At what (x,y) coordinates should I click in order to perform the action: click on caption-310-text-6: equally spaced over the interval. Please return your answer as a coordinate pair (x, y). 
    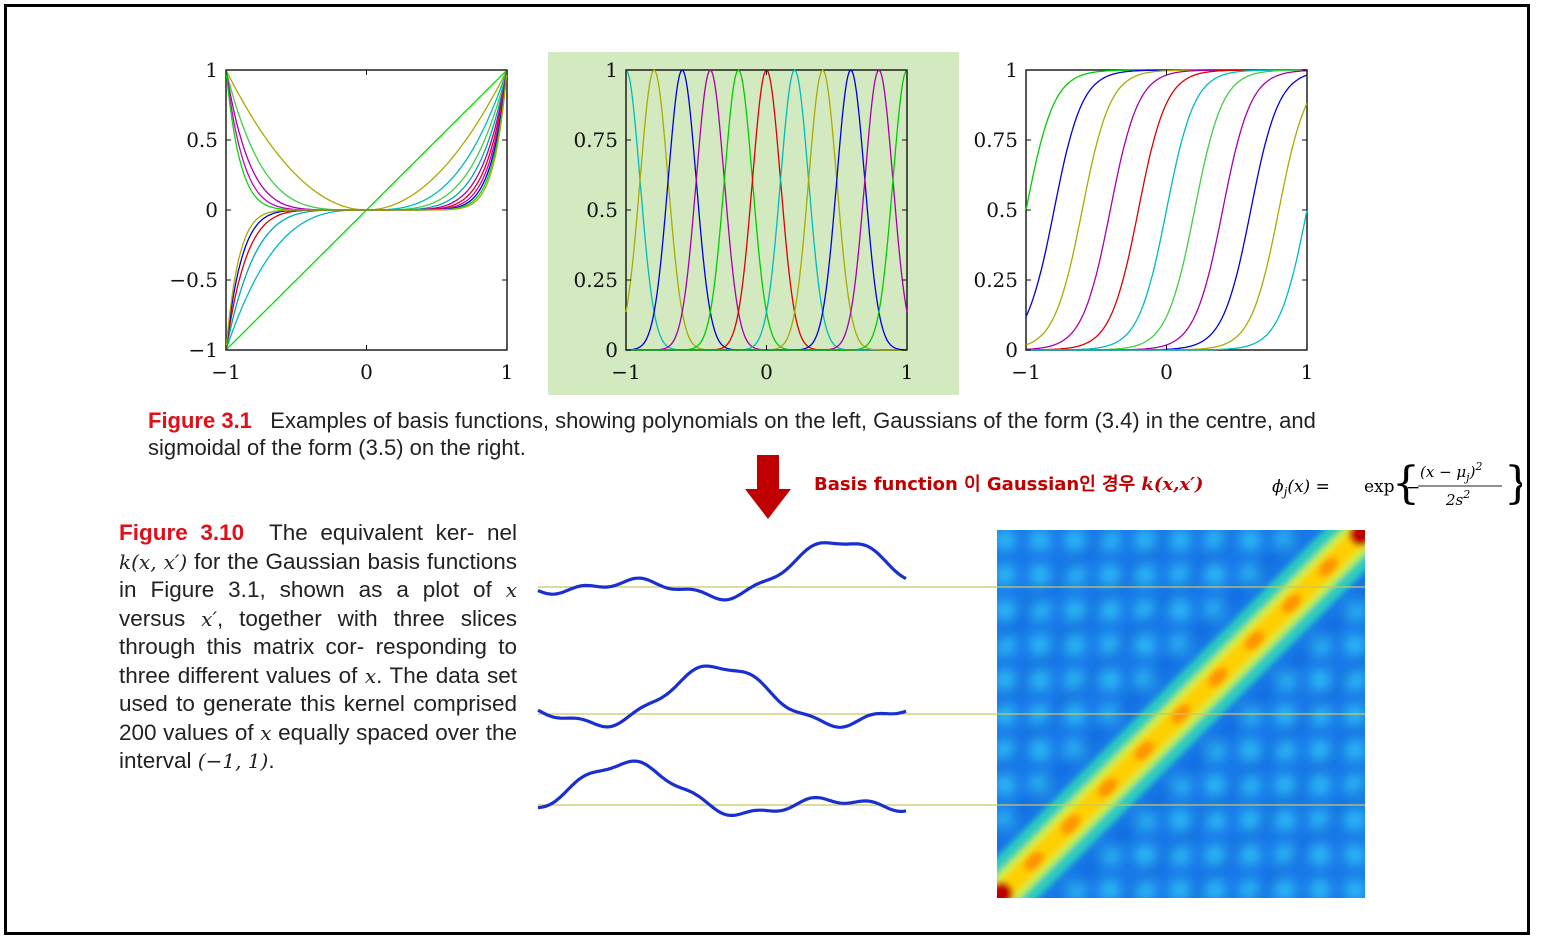
    Looking at the image, I should click on (318, 746).